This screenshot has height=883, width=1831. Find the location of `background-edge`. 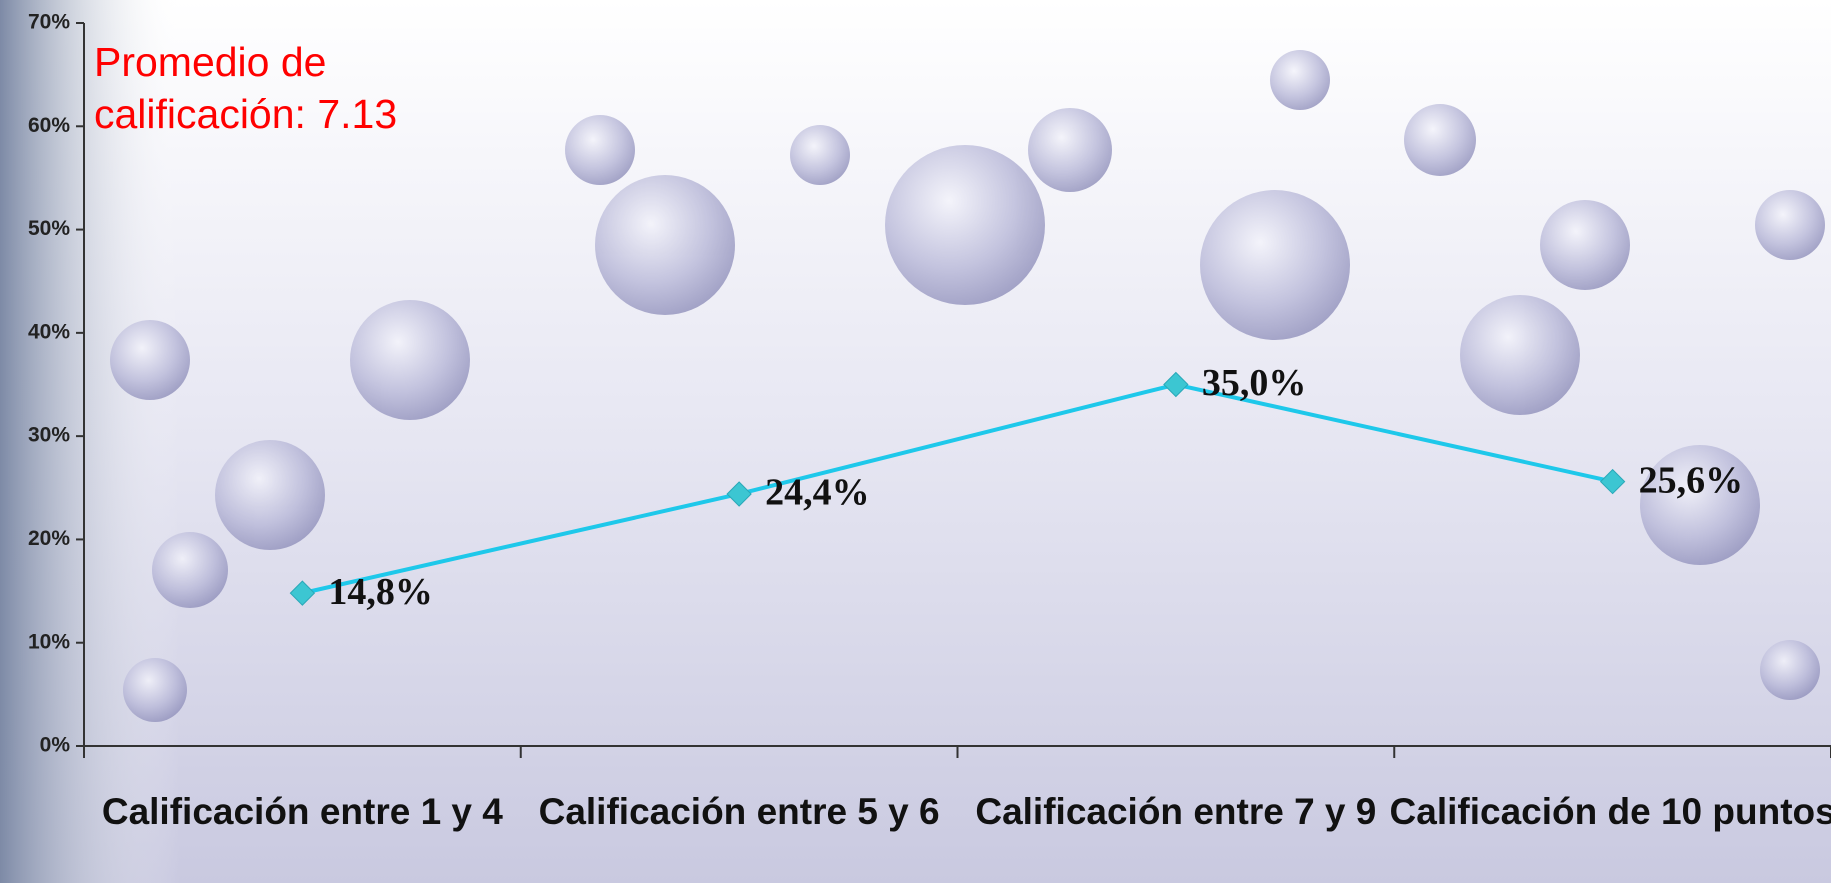

background-edge is located at coordinates (90, 441).